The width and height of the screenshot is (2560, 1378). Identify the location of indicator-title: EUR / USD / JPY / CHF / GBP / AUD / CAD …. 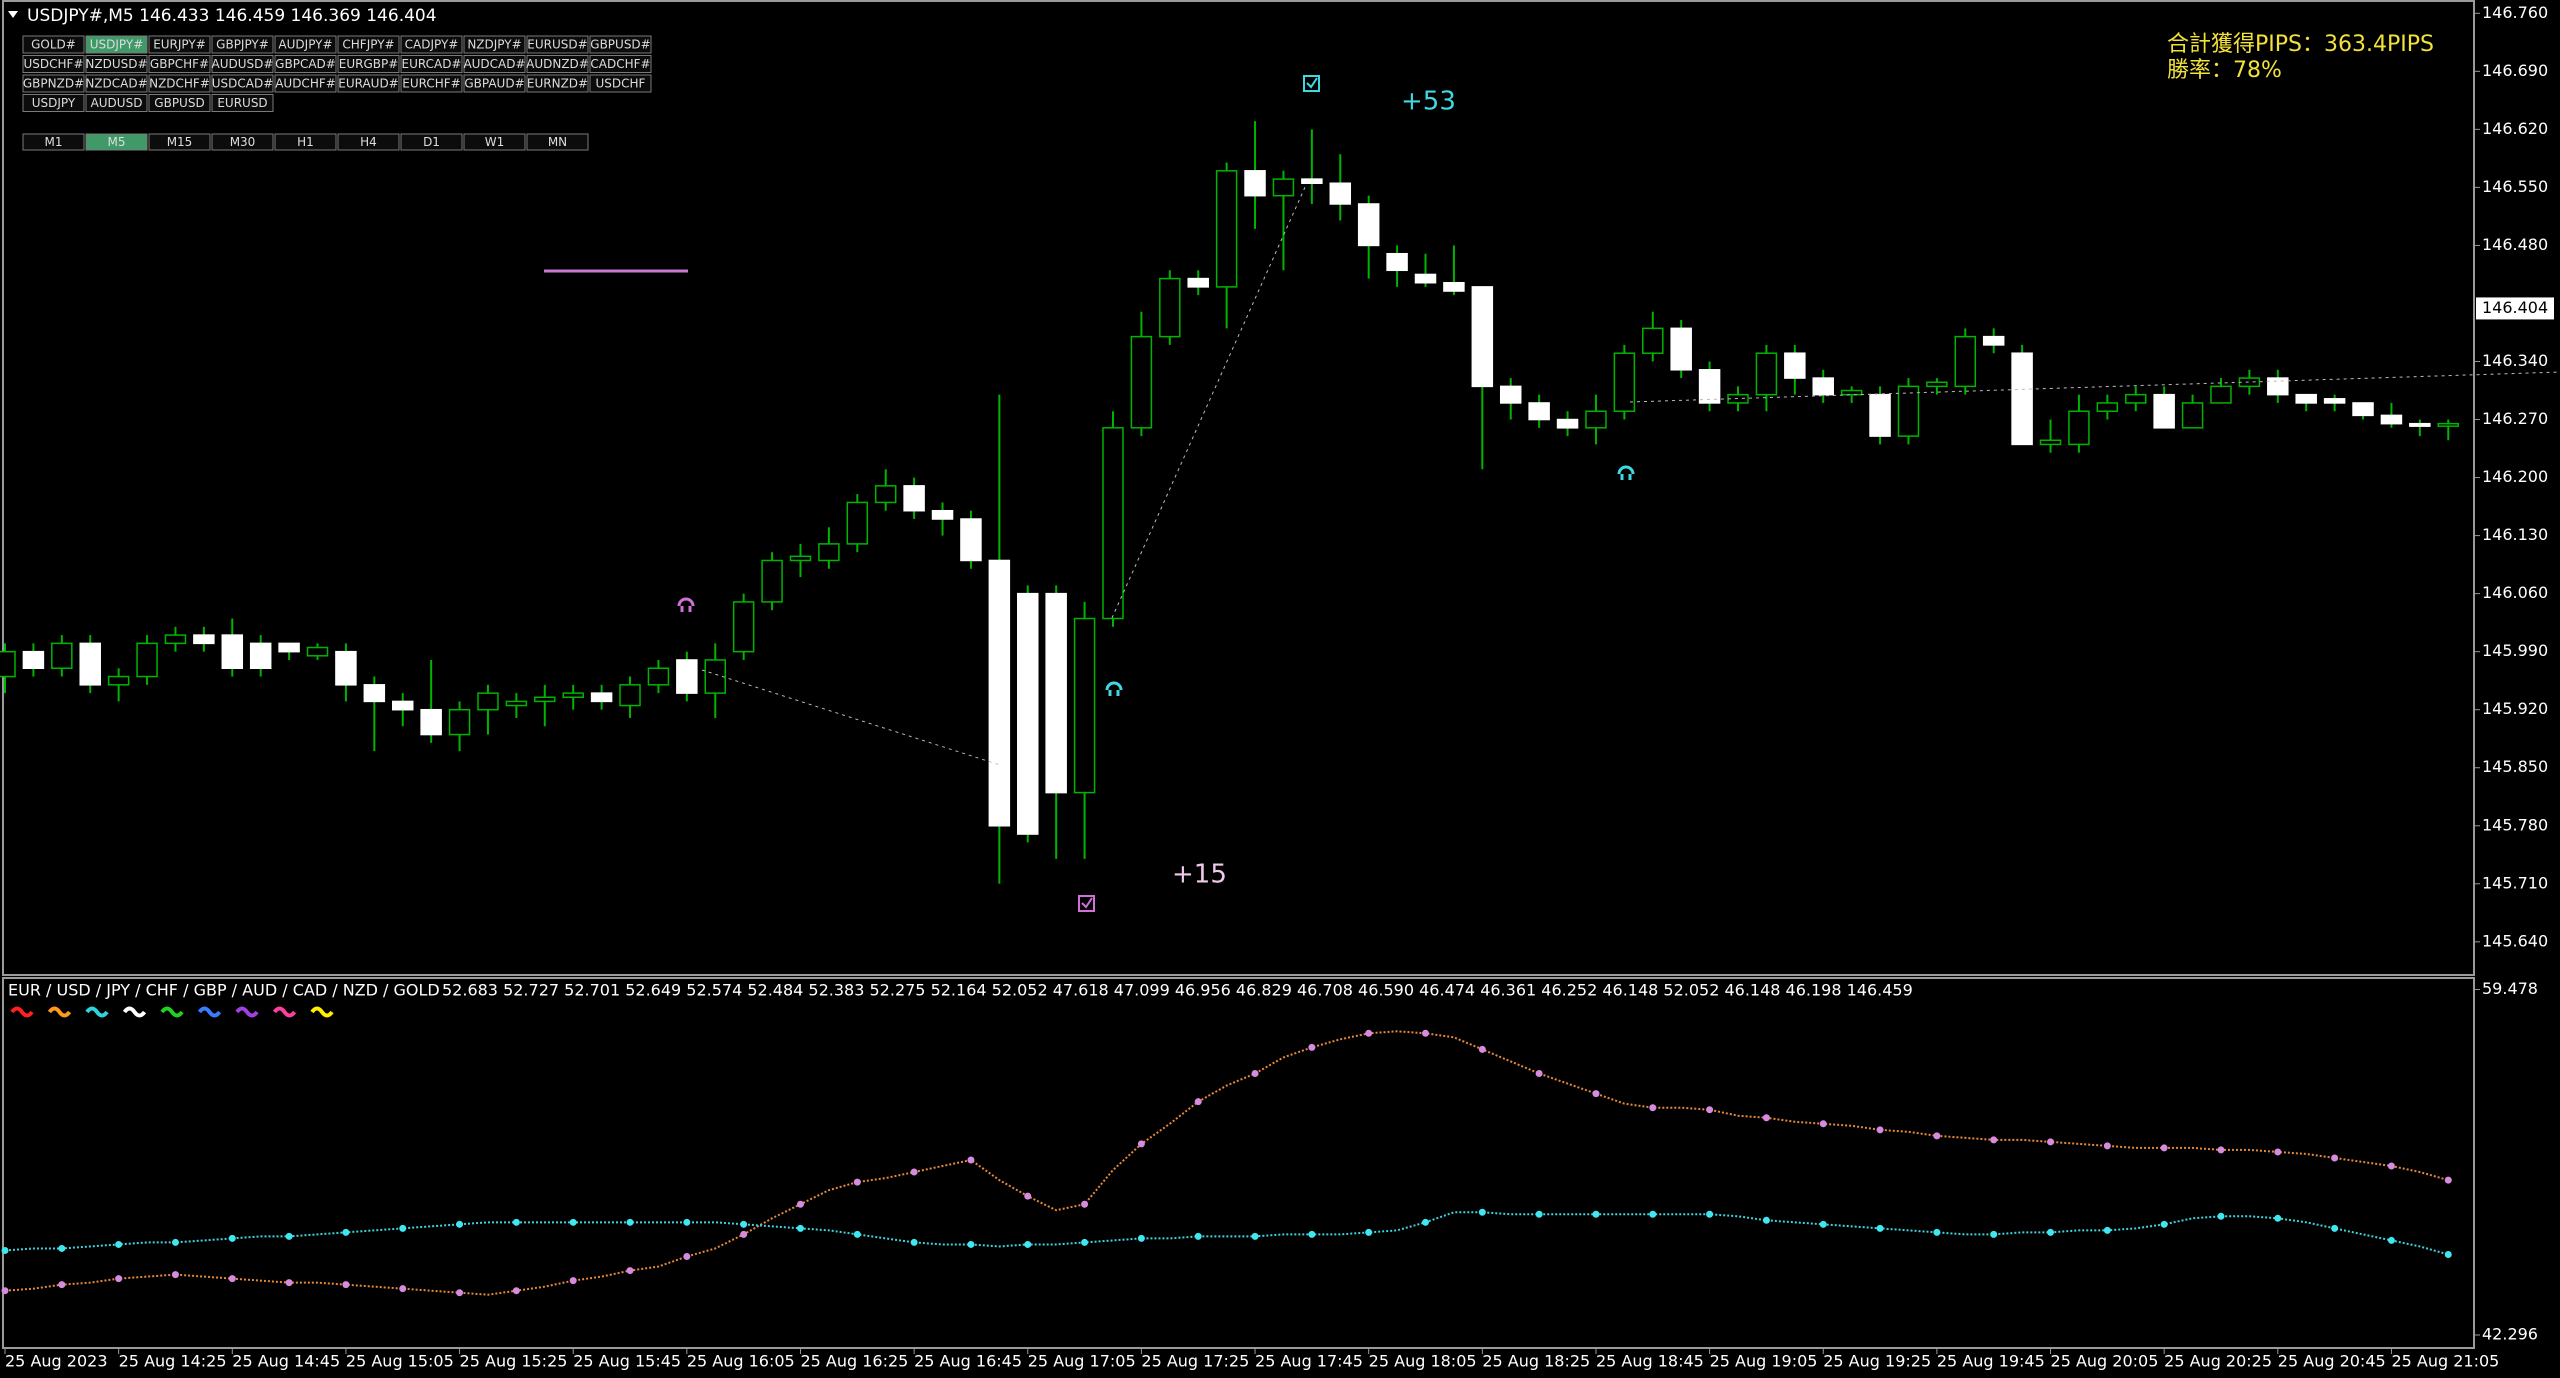
(224, 990).